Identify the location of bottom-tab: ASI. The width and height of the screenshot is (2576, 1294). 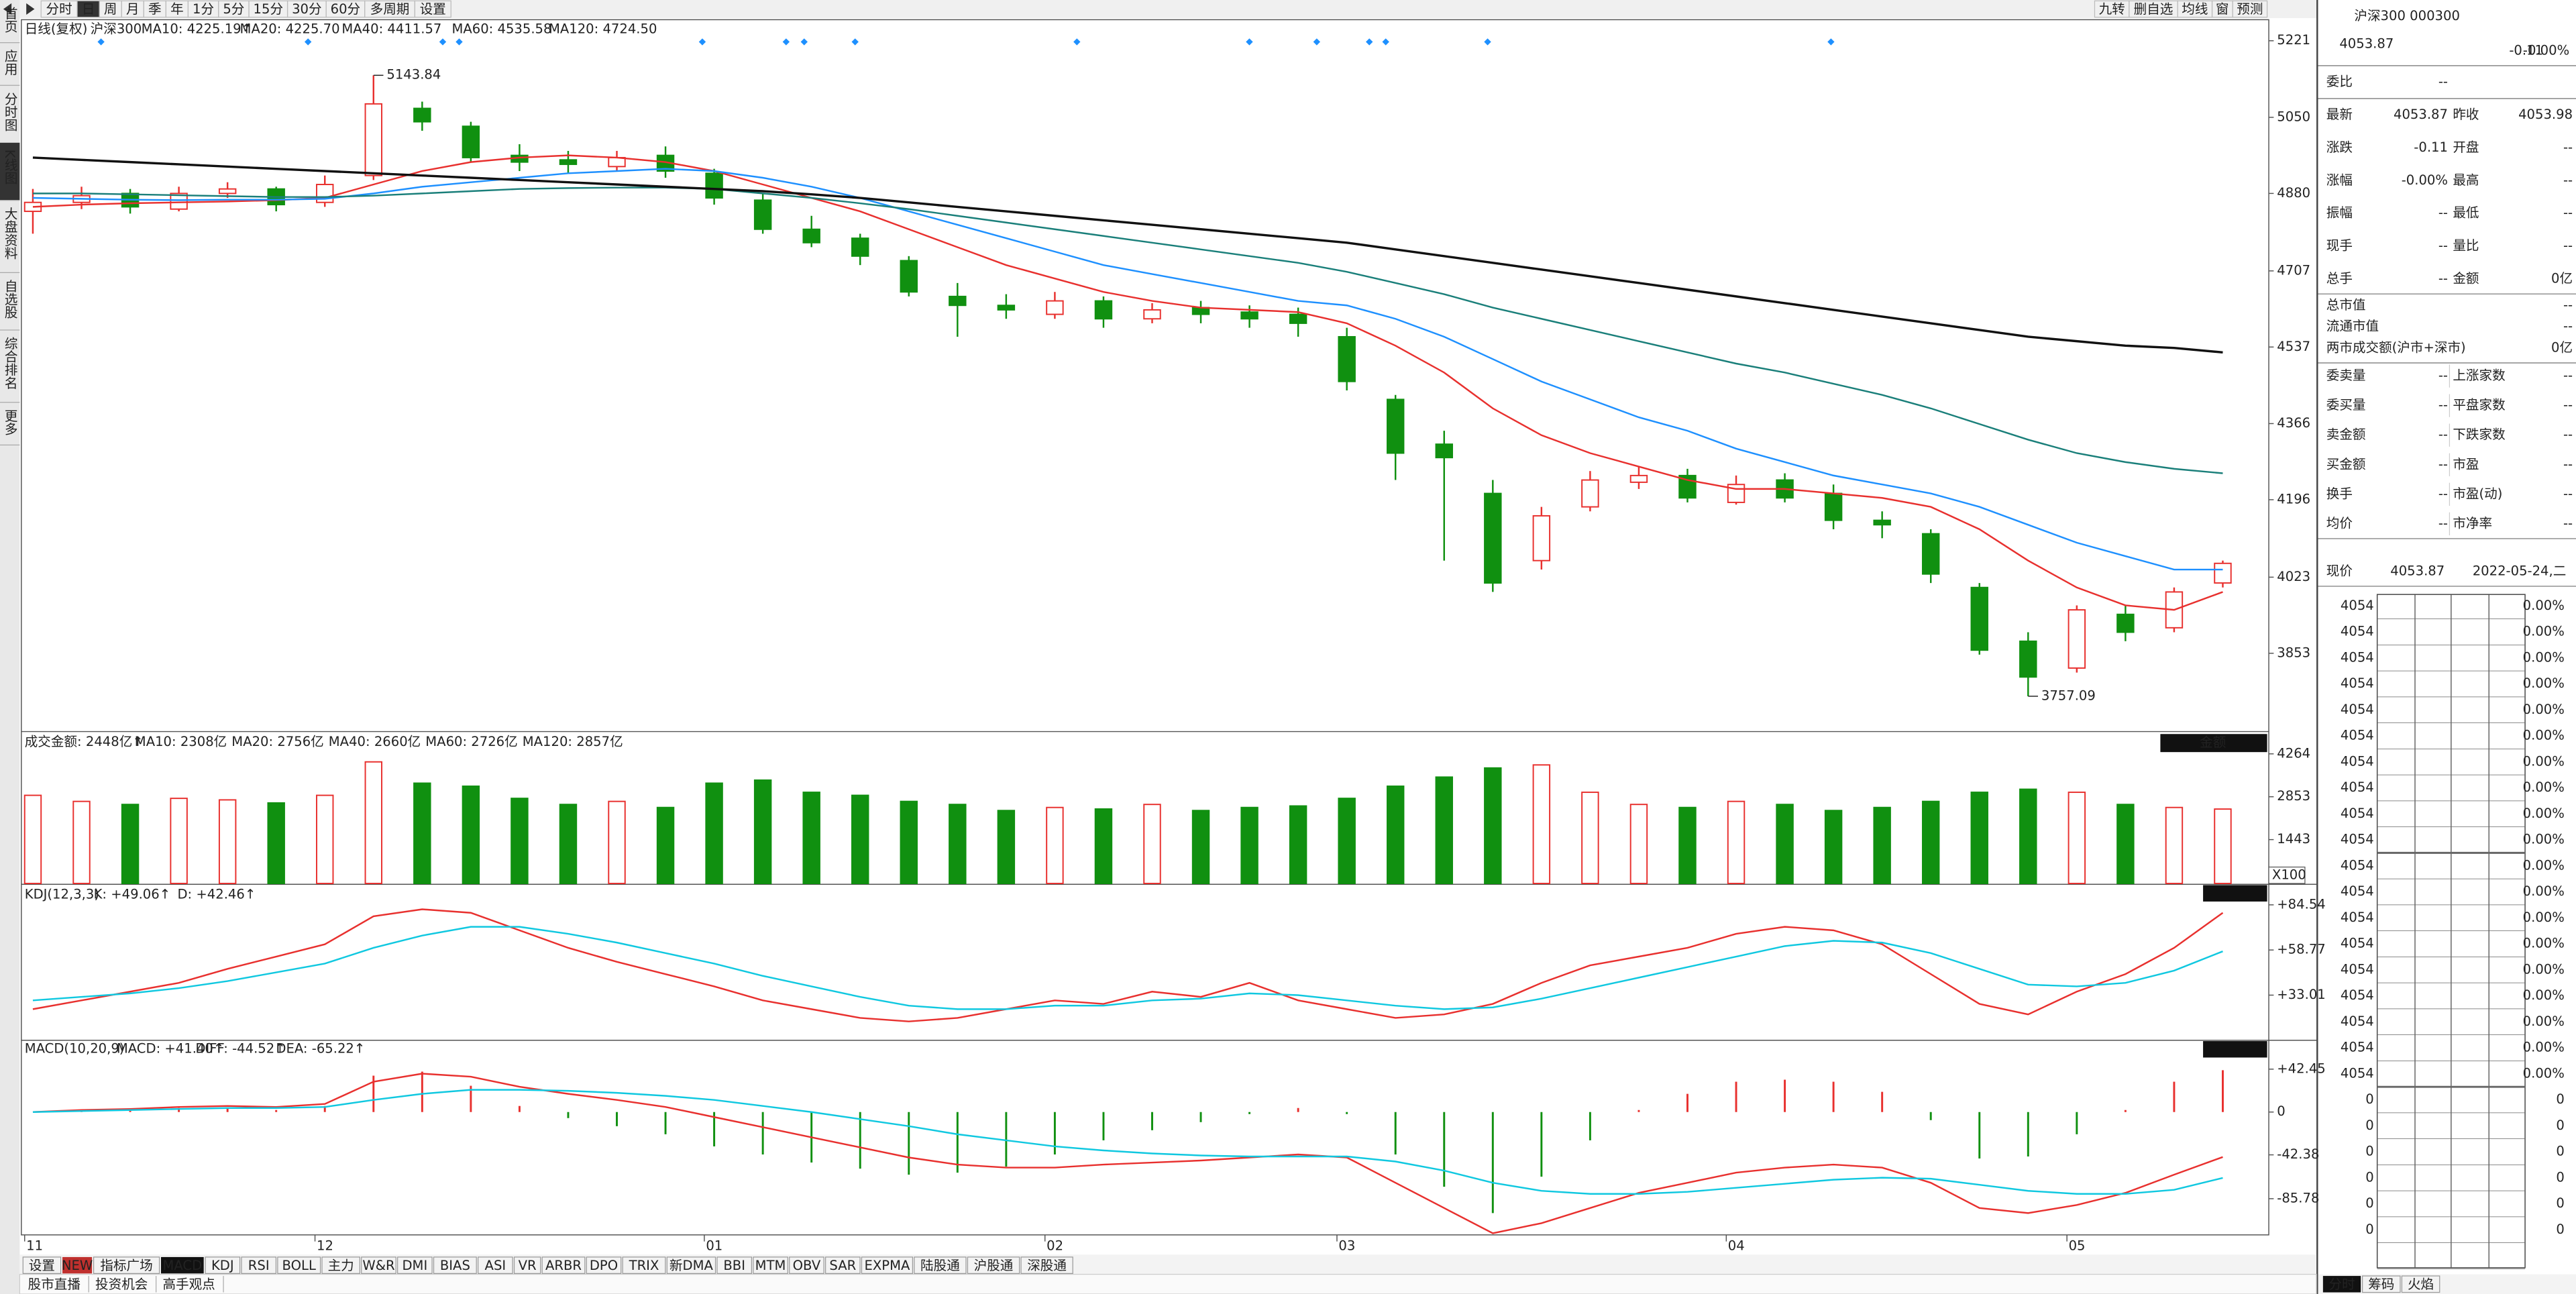
(495, 1265).